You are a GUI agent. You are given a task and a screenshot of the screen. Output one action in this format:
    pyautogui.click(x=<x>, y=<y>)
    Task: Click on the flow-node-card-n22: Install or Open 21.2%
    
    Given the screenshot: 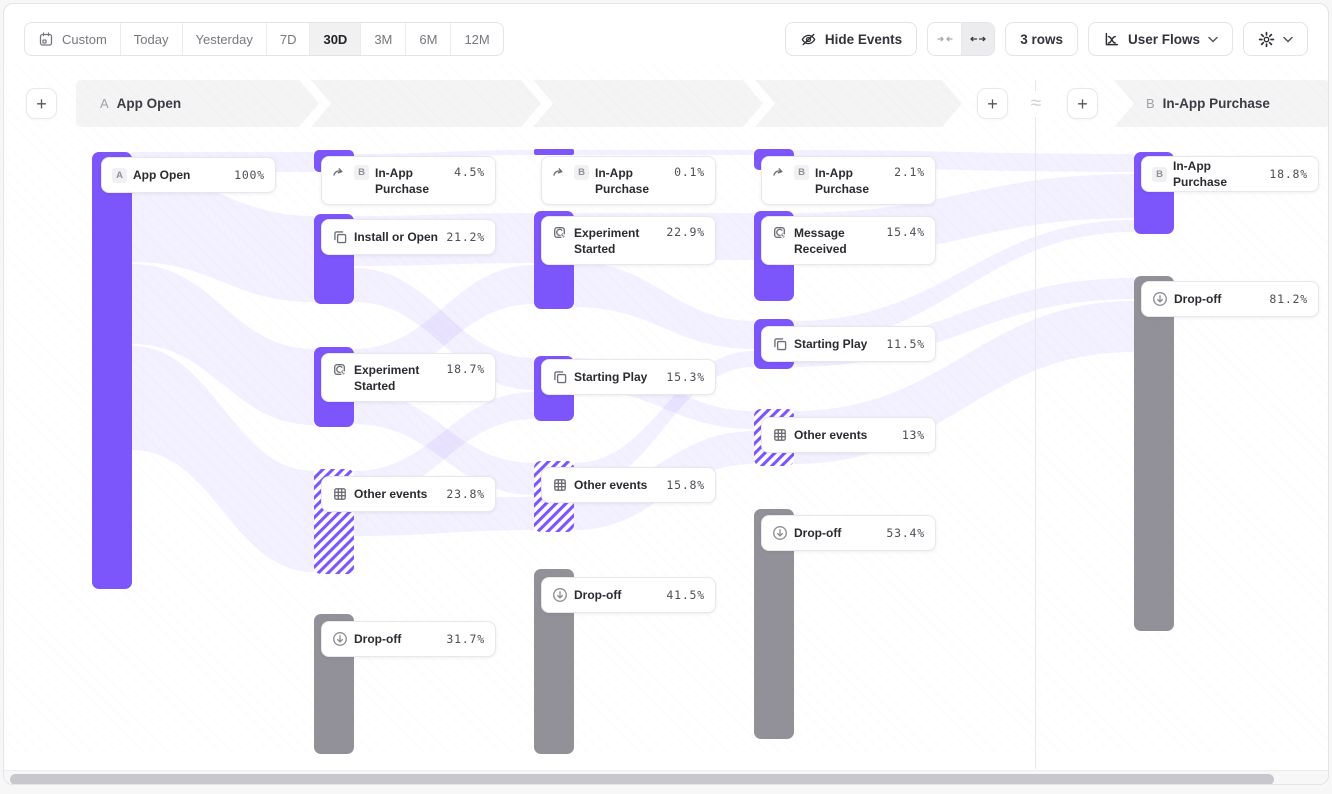 What is the action you would take?
    pyautogui.click(x=408, y=237)
    